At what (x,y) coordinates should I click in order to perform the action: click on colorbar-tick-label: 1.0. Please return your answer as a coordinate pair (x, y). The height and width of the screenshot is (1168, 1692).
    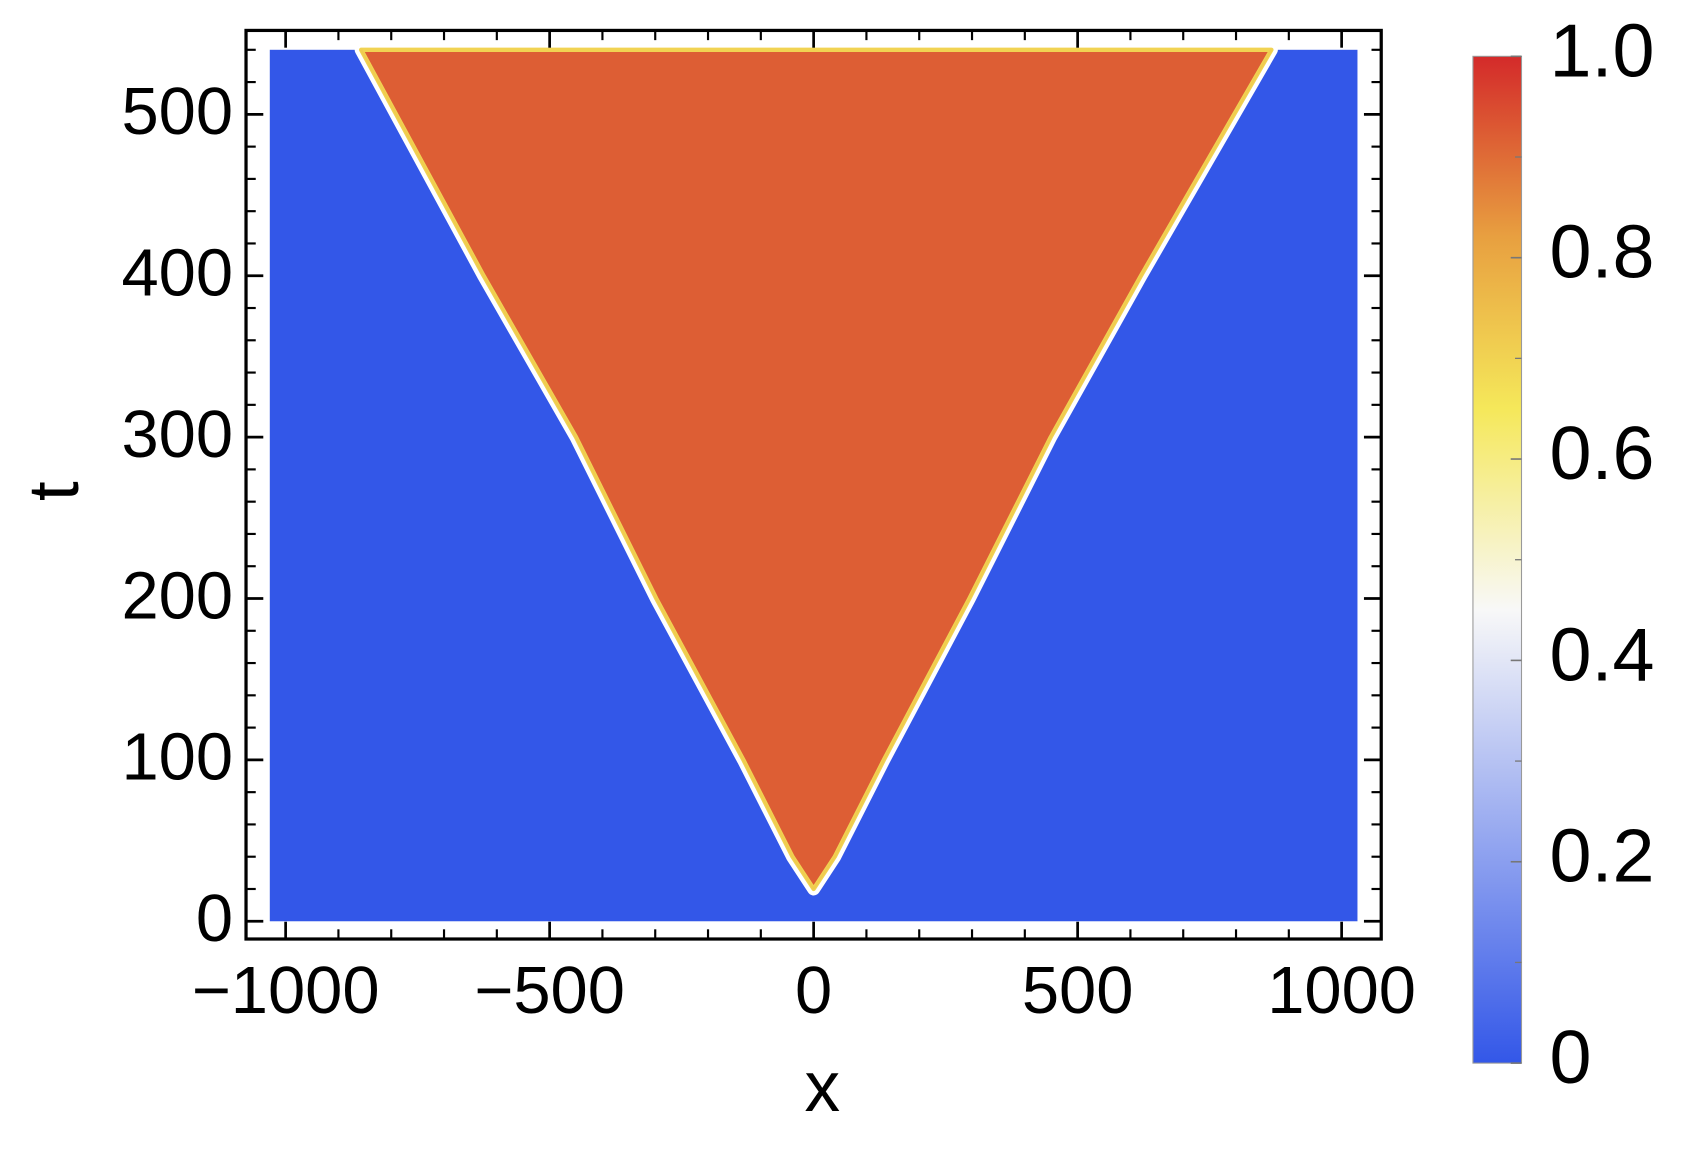
    Looking at the image, I should click on (1602, 51).